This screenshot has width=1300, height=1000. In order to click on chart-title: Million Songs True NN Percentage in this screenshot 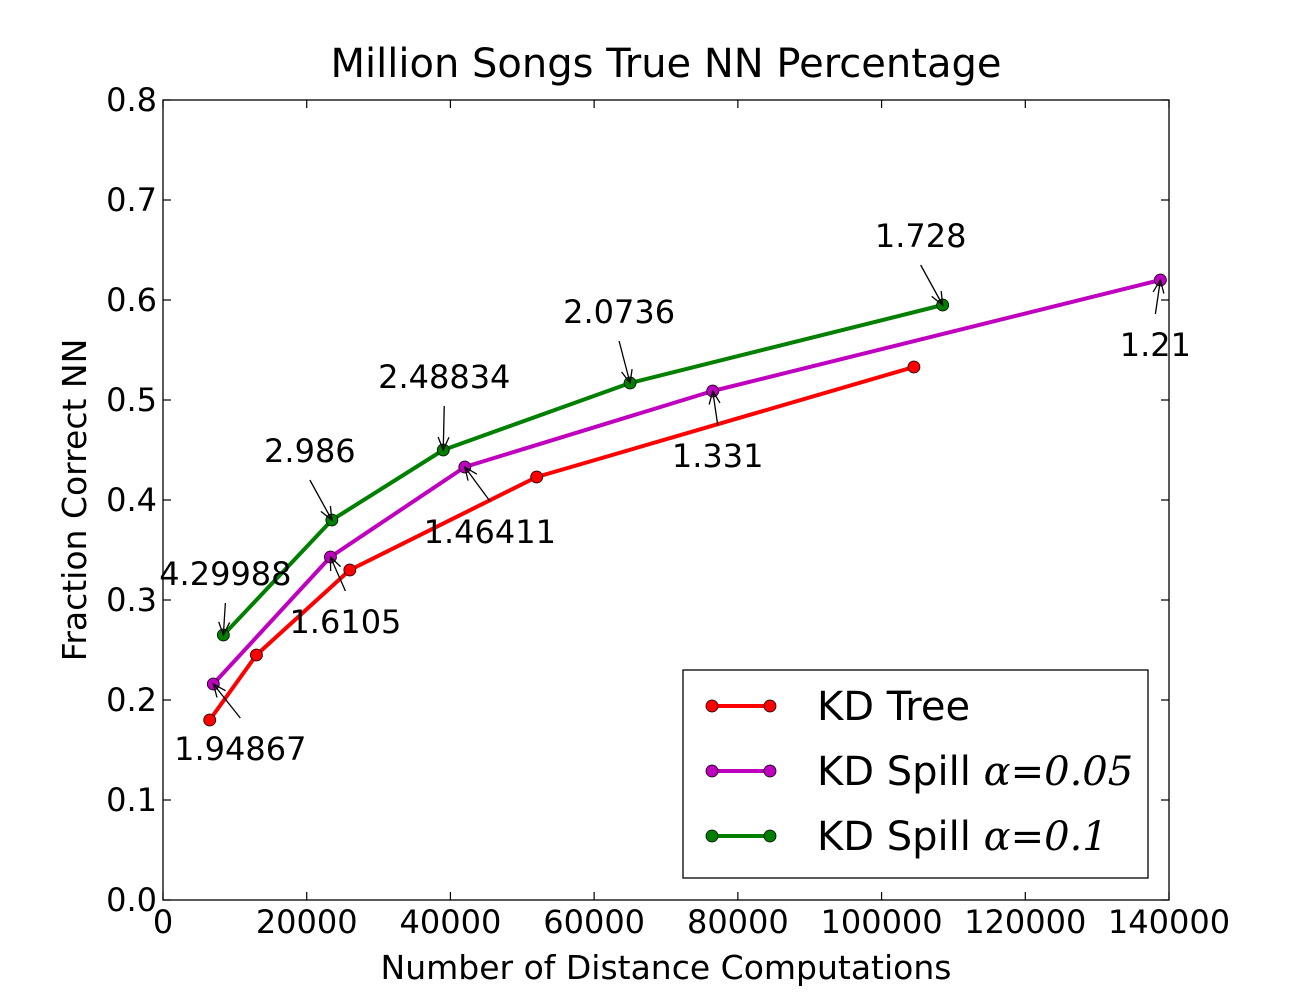, I will do `click(666, 64)`.